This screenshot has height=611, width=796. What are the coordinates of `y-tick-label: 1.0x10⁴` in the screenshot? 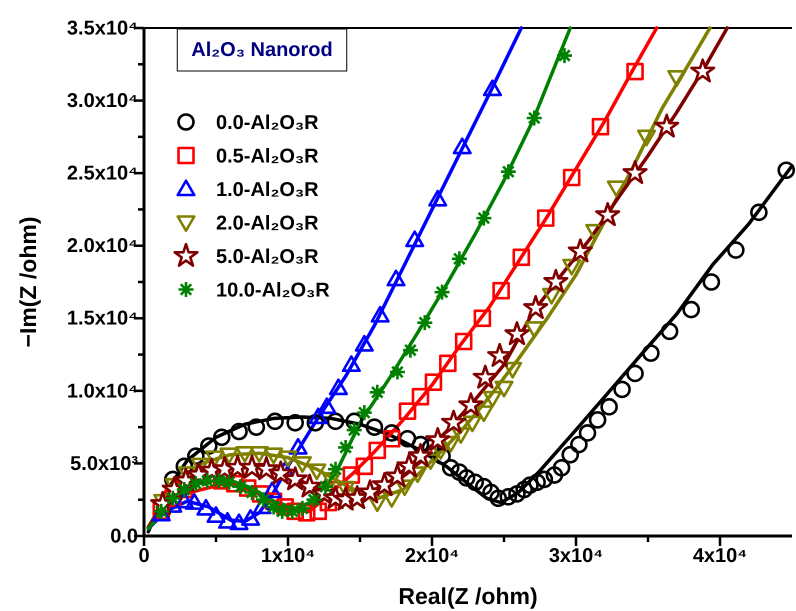 It's located at (102, 391).